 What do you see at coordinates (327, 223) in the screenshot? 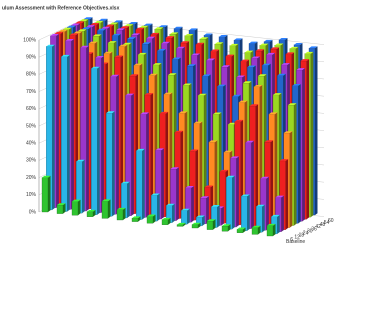
I see `legend-label: 54` at bounding box center [327, 223].